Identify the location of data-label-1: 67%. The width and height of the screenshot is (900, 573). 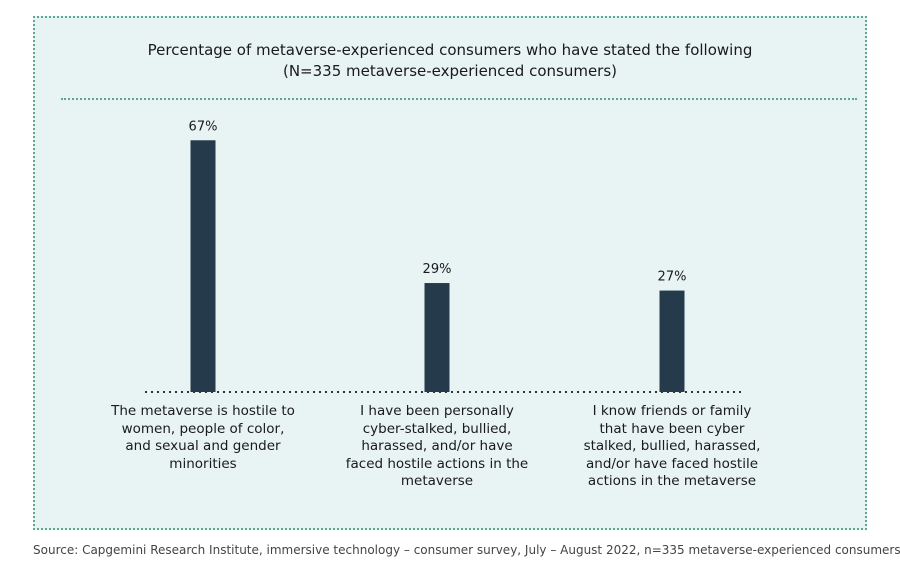
(203, 126).